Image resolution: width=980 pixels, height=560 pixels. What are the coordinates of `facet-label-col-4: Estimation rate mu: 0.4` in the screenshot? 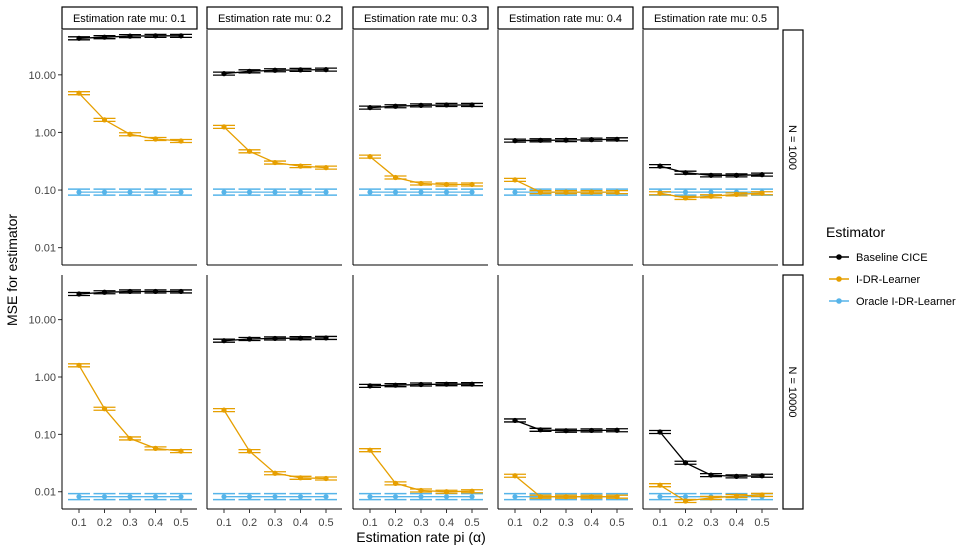 It's located at (565, 19).